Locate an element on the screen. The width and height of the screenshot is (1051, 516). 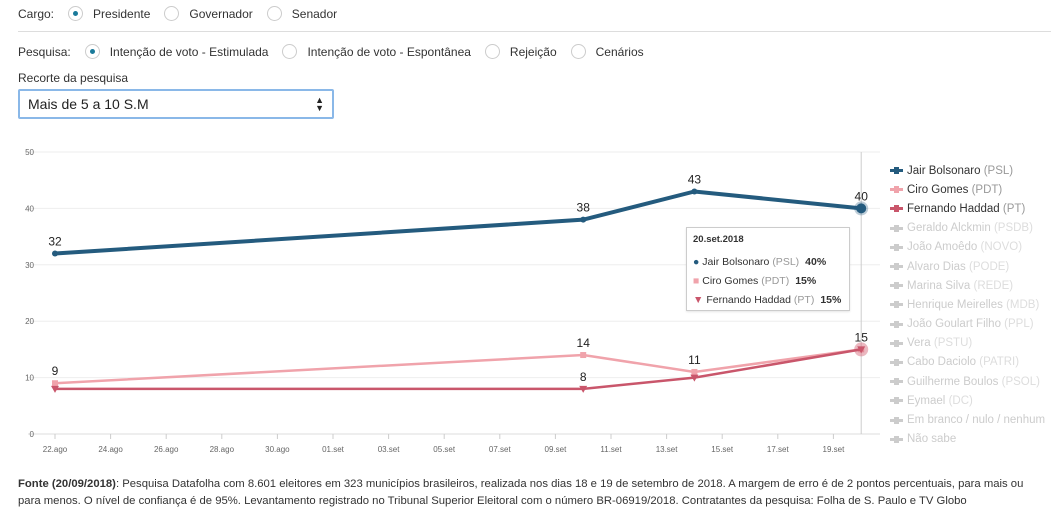
legend-party: (PSOL) is located at coordinates (1020, 381).